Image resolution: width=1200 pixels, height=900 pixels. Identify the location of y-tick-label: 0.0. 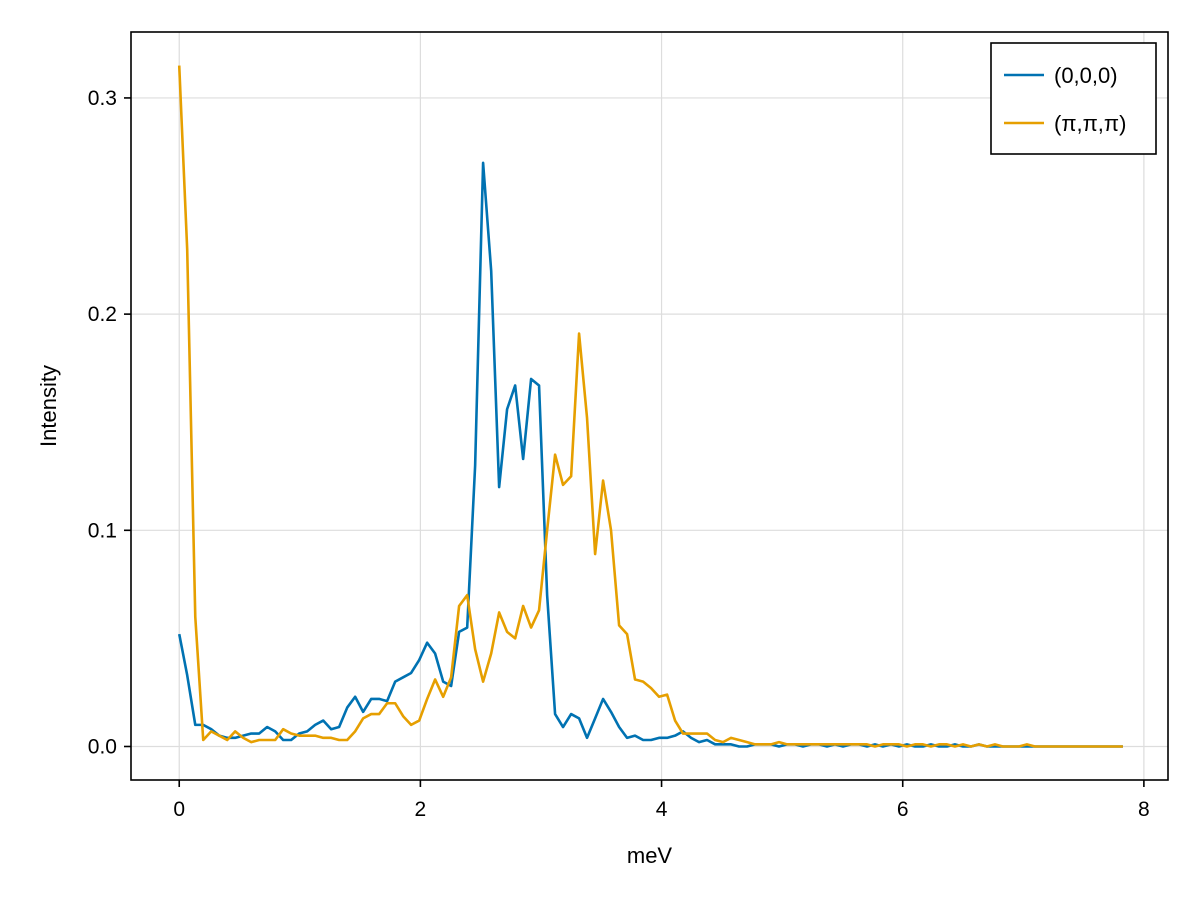
(102, 746).